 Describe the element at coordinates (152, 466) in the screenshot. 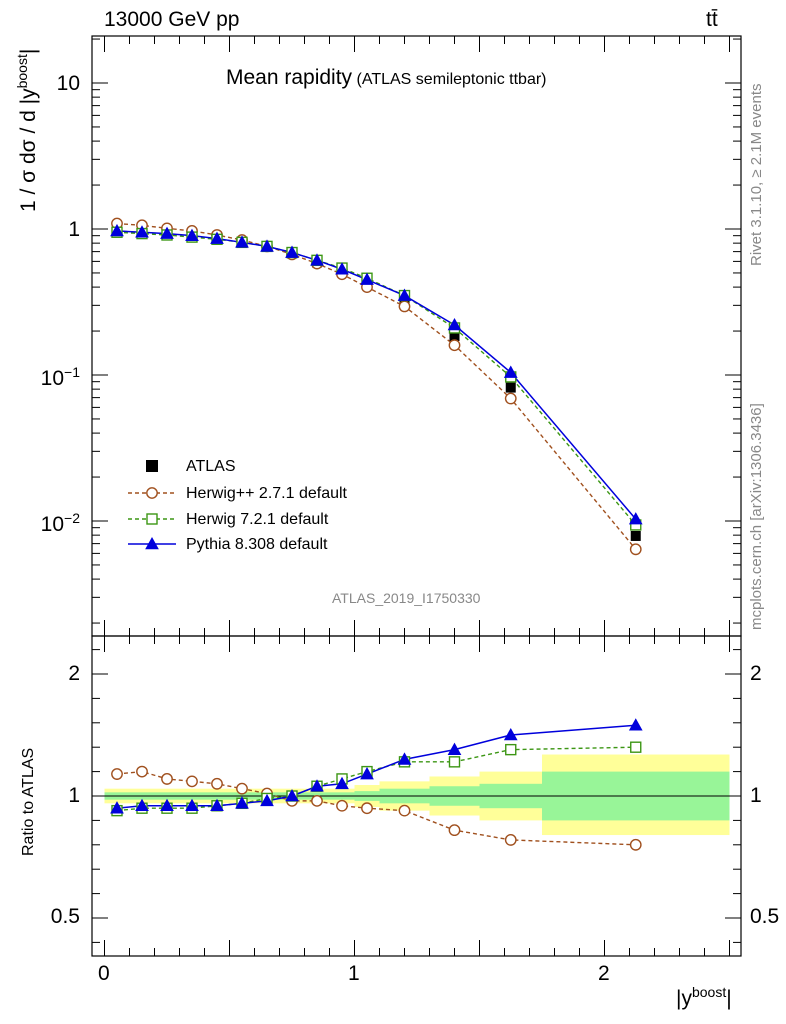

I see `legend-marker-atlas` at that location.